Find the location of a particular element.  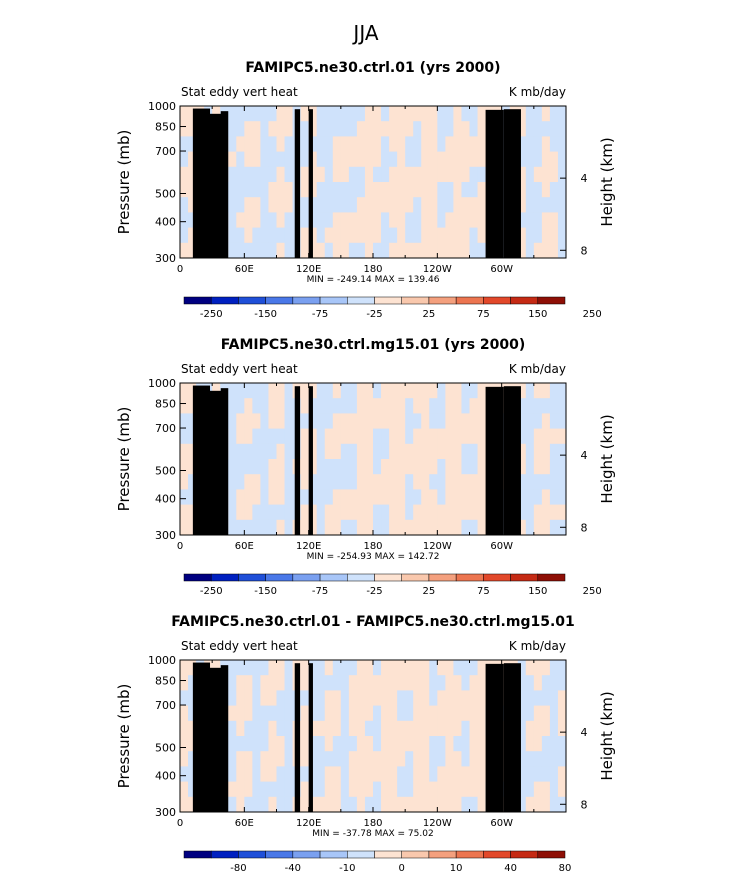

units-string: K mb/day is located at coordinates (537, 369).